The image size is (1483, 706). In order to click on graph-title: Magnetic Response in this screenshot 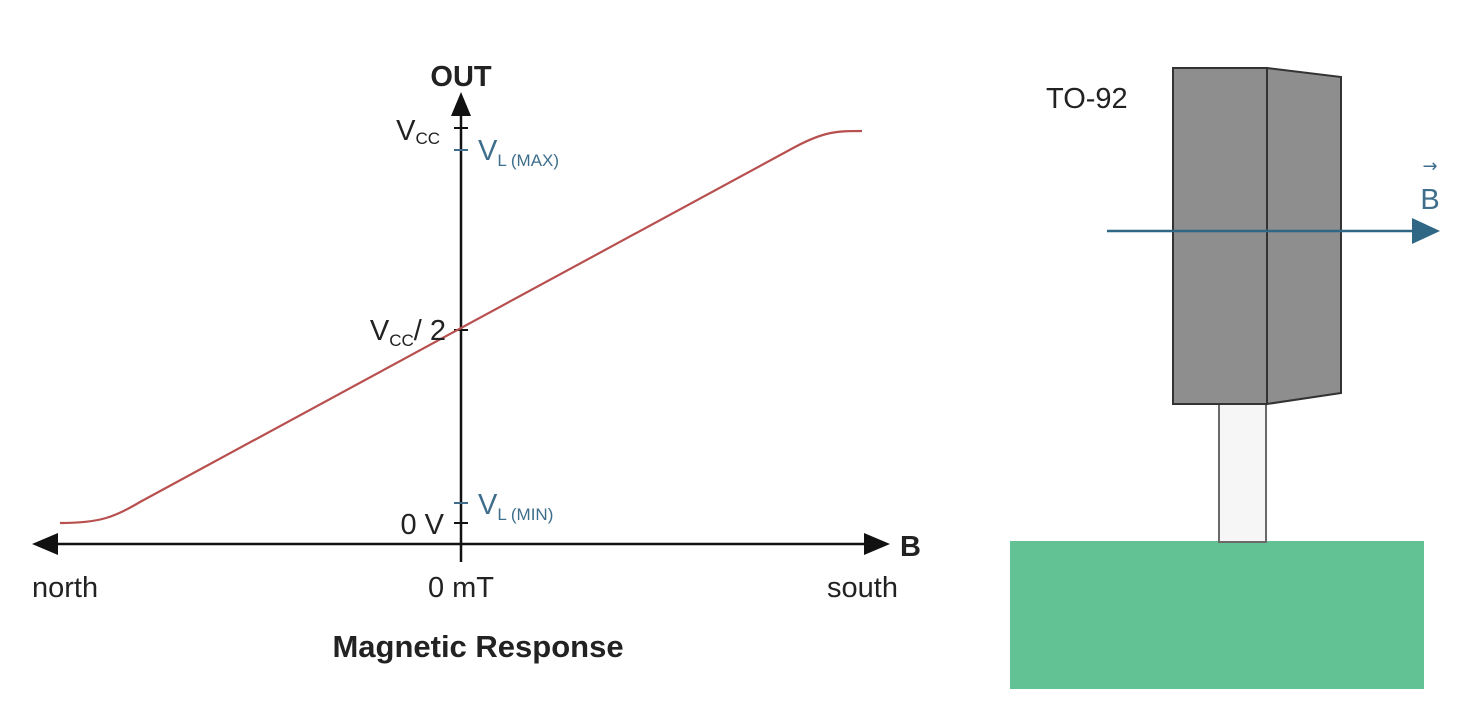, I will do `click(477, 646)`.